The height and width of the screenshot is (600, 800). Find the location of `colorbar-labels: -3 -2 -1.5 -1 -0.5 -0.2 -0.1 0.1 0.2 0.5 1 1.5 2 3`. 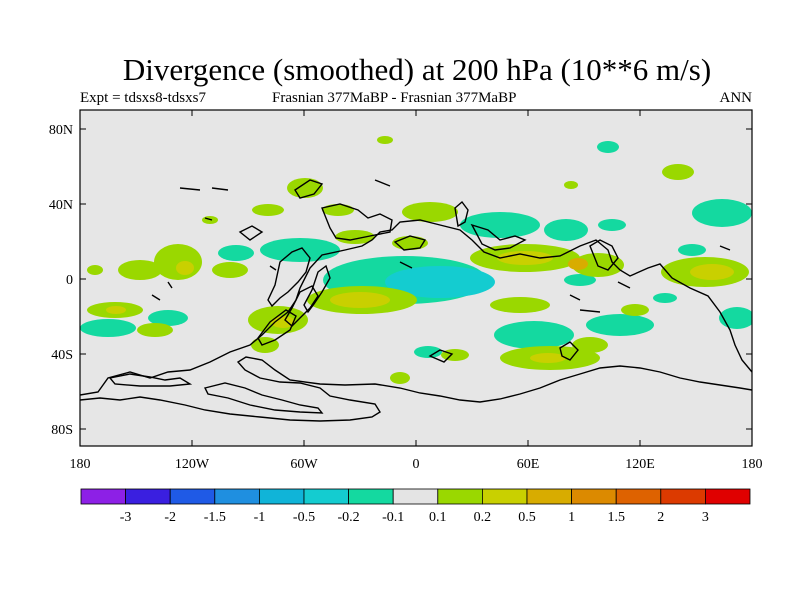

colorbar-labels: -3 -2 -1.5 -1 -0.5 -0.2 -0.1 0.1 0.2 0.5 1 1.5 2 3 is located at coordinates (414, 517).